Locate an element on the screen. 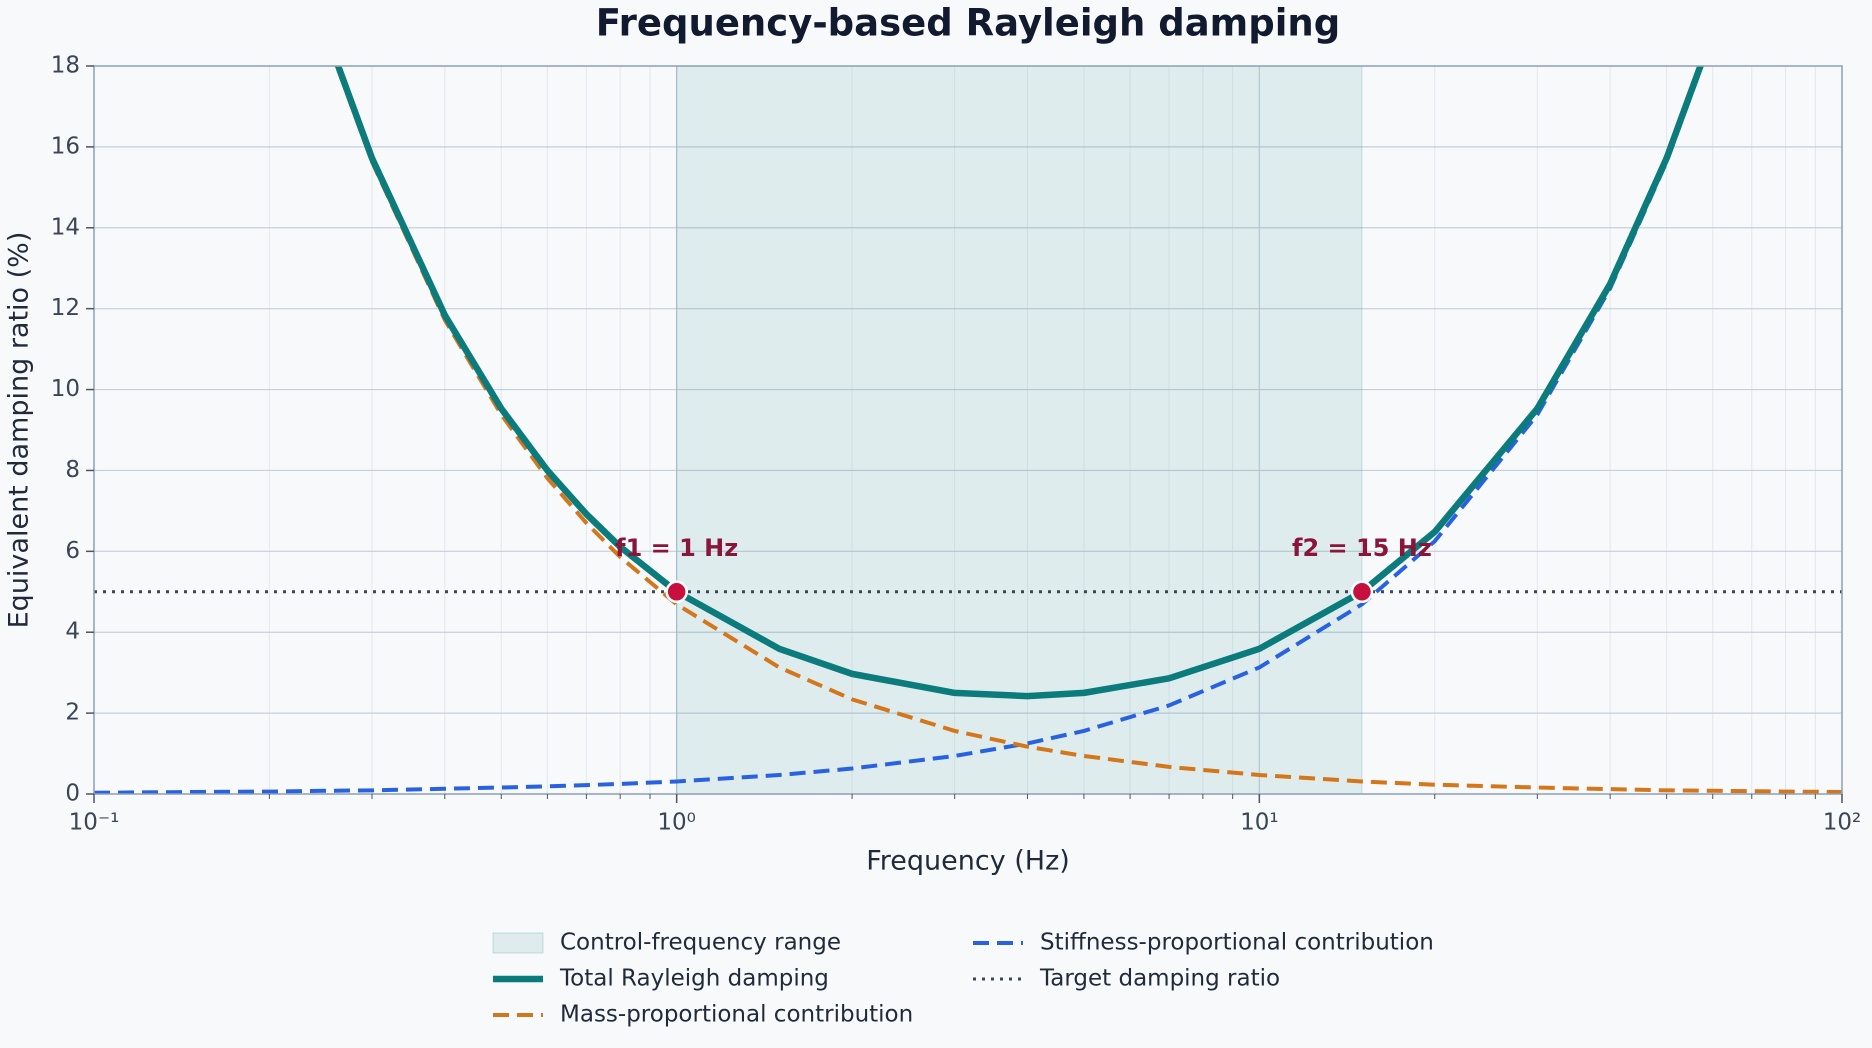  anchor-label: f2 = 15 Hz is located at coordinates (1362, 548).